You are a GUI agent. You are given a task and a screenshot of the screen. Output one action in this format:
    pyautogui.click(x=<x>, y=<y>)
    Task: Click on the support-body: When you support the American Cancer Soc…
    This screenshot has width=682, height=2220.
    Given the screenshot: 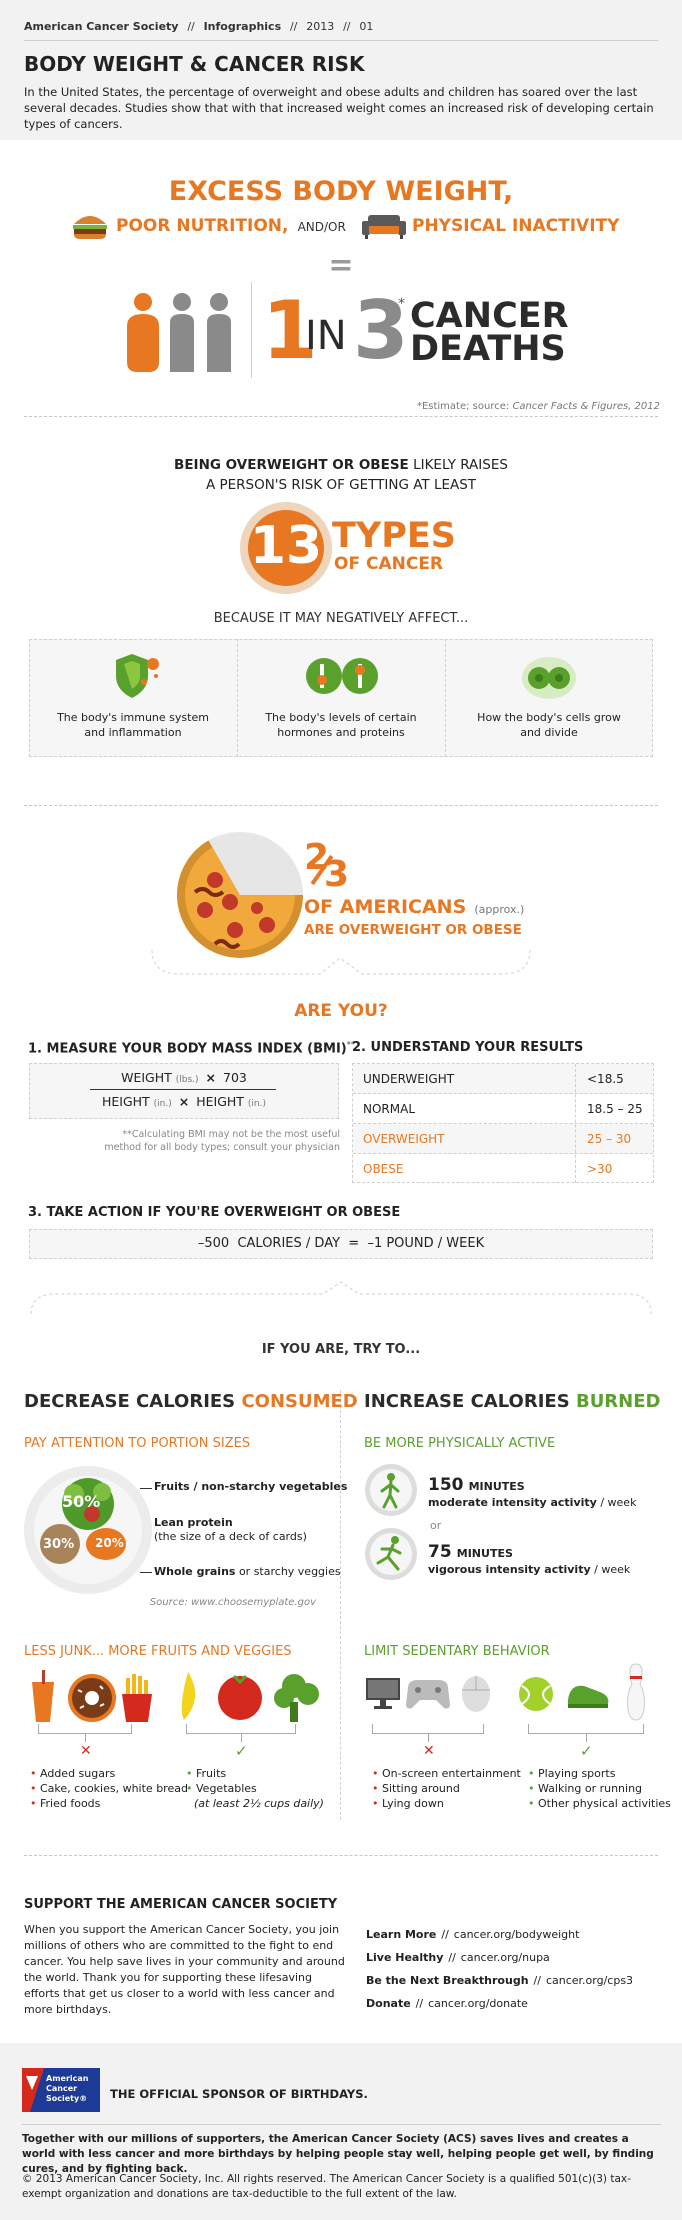 What is the action you would take?
    pyautogui.click(x=184, y=1969)
    